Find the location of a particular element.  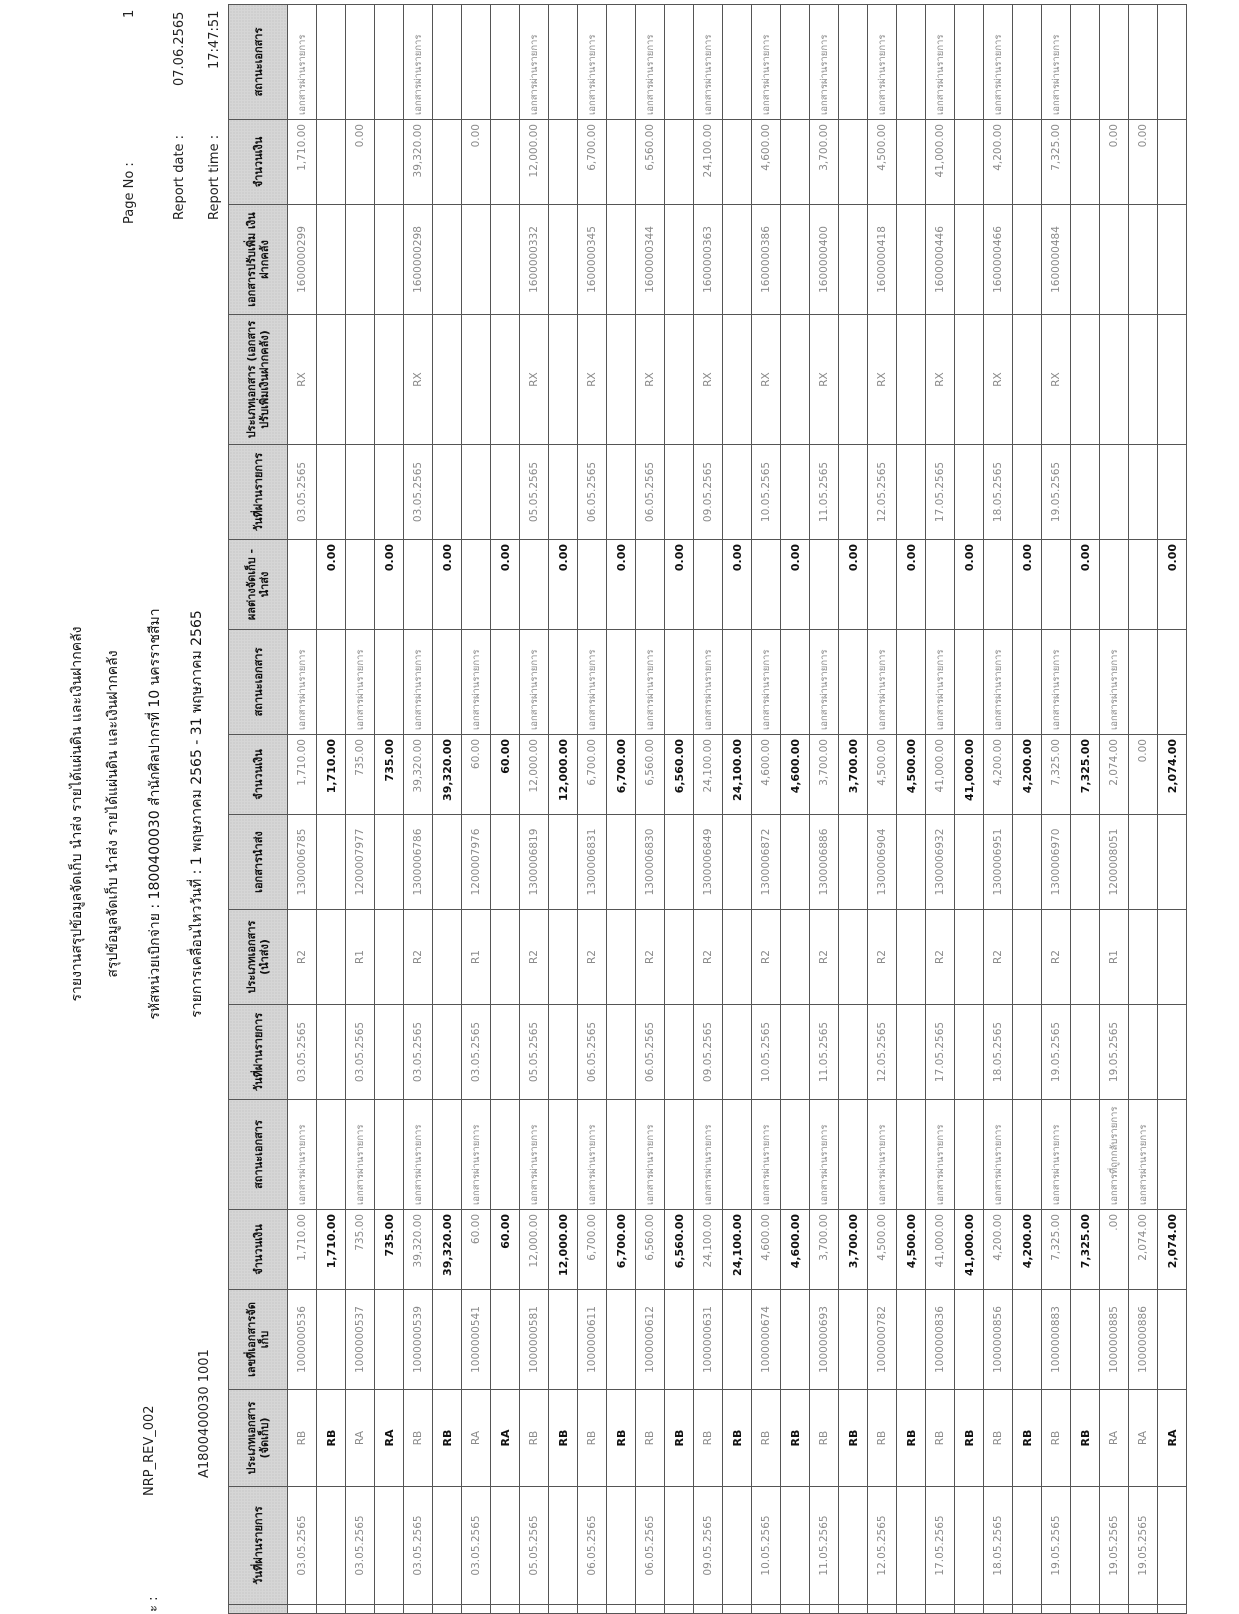

cut-column-header is located at coordinates (258, 1609).